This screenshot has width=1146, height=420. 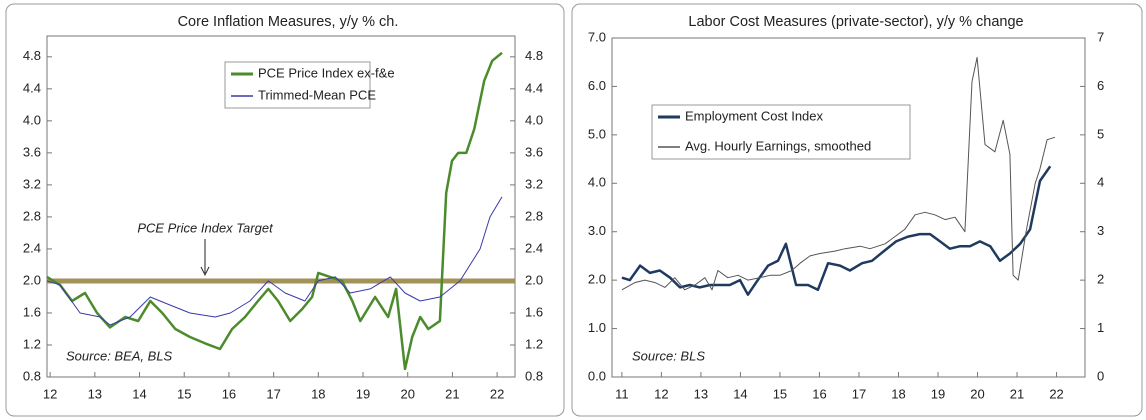 I want to click on y-tick-label: 4.4, so click(x=32, y=87).